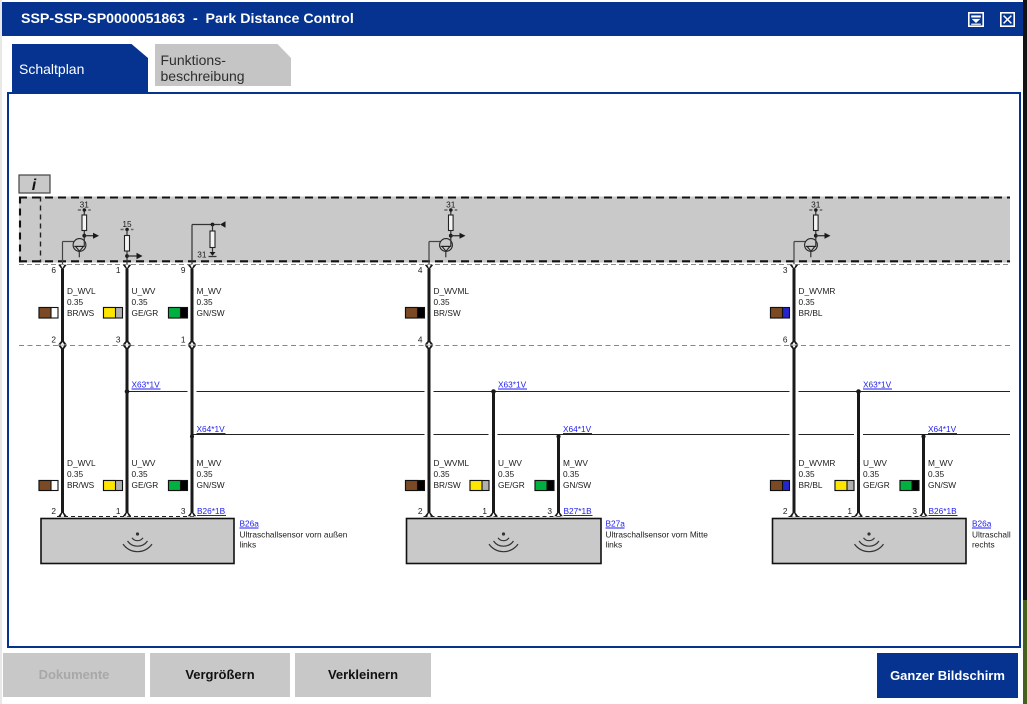  Describe the element at coordinates (616, 524) in the screenshot. I see `svg-text: B27a` at that location.